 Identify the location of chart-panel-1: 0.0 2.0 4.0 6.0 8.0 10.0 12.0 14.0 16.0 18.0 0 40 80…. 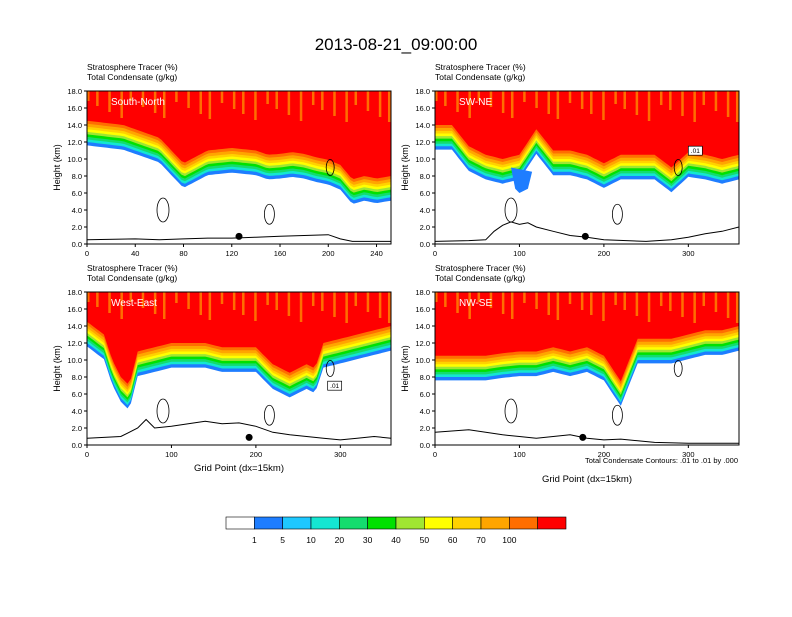
(222, 160).